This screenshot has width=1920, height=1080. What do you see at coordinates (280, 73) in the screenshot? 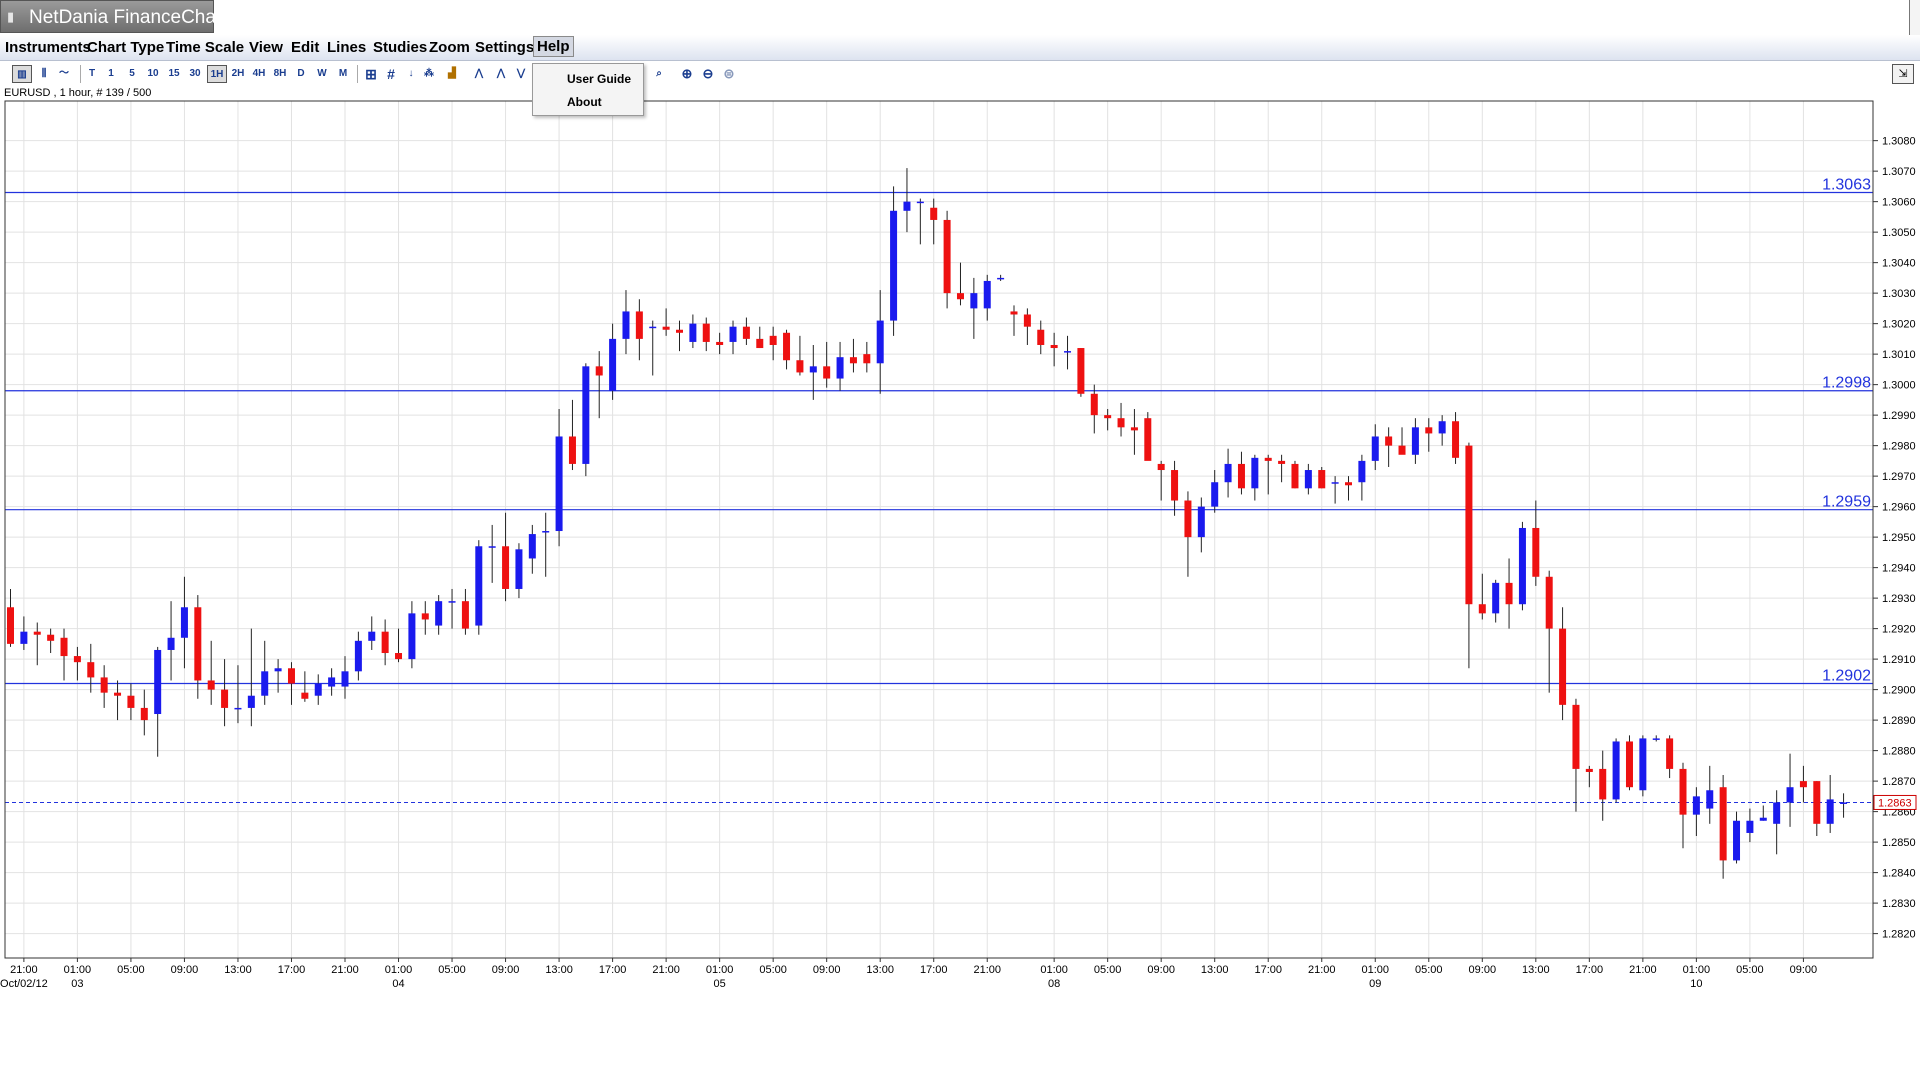
I see `timeframe-8h: 8H` at bounding box center [280, 73].